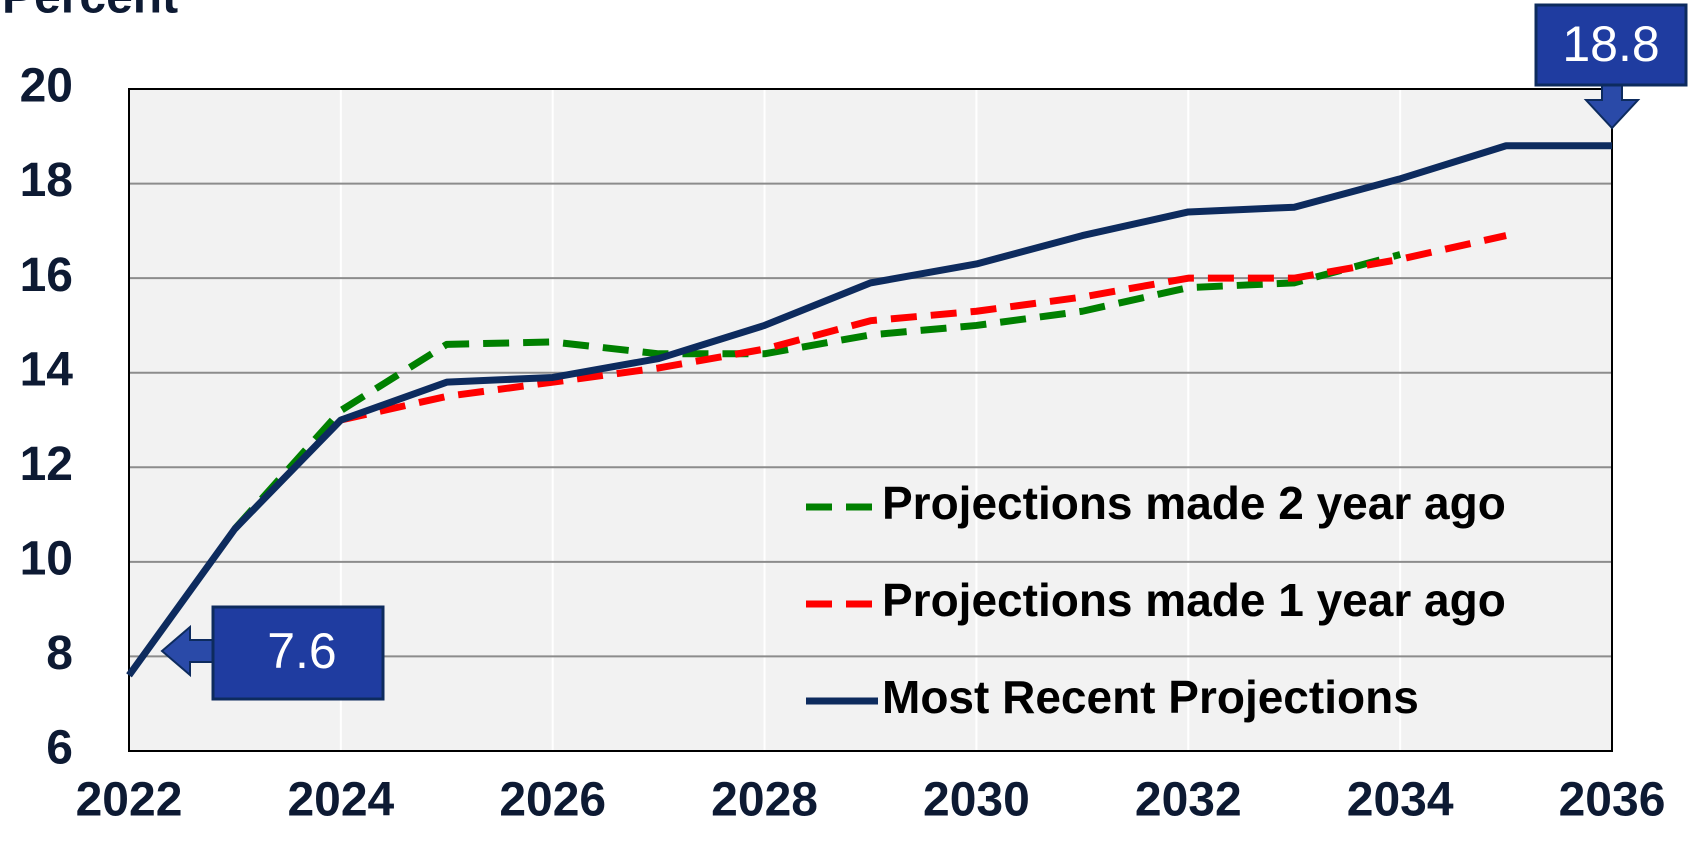 The height and width of the screenshot is (860, 1690). I want to click on x-tick-label: 2034, so click(1400, 800).